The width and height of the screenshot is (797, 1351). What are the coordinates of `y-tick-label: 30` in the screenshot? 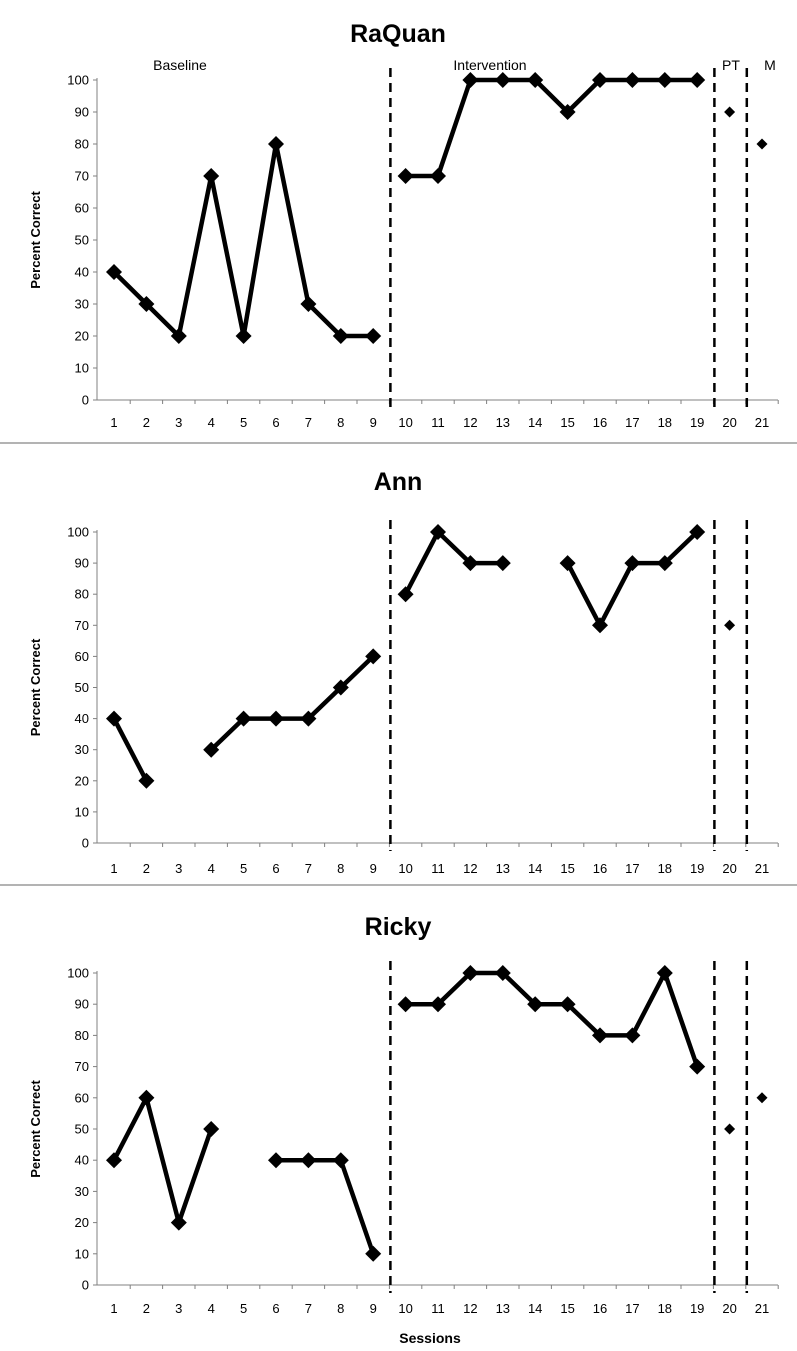 It's located at (82, 1191).